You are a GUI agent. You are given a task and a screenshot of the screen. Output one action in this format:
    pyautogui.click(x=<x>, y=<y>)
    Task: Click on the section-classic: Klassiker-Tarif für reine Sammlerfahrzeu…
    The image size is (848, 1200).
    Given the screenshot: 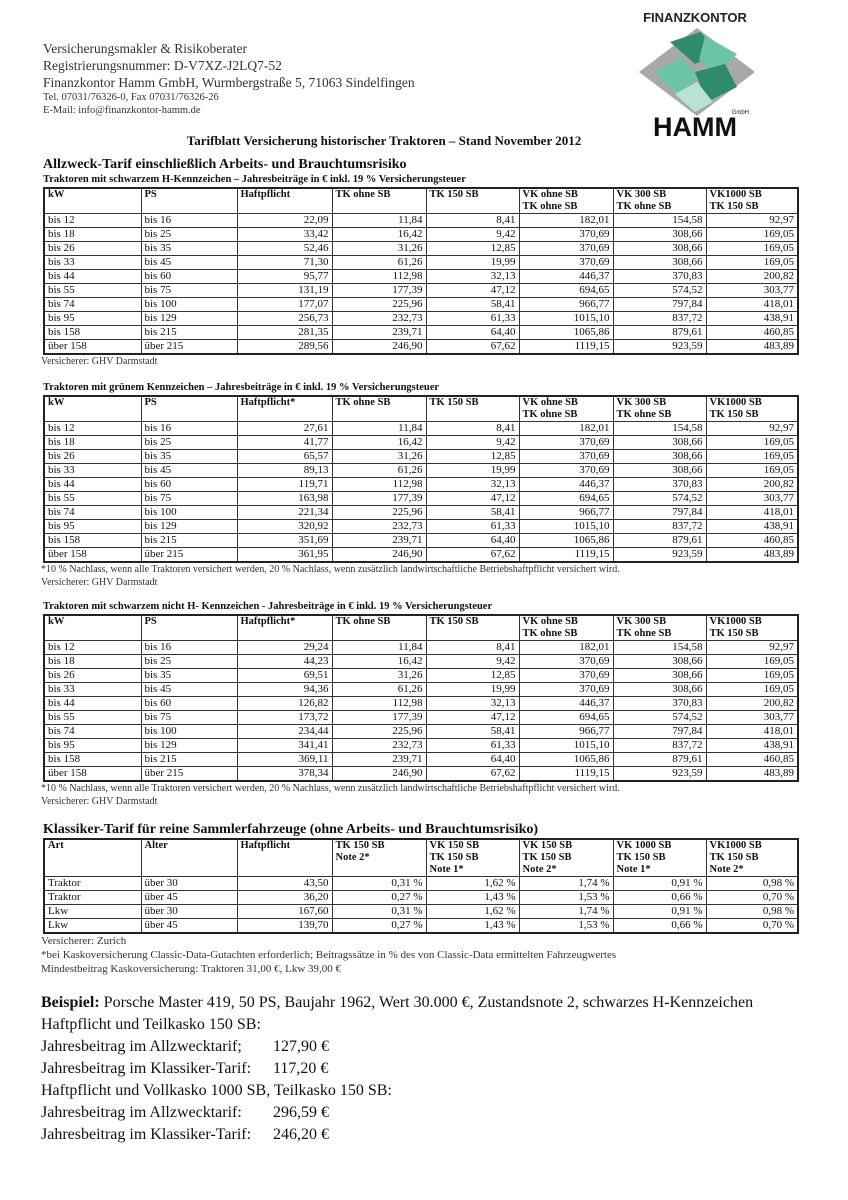 What is the action you would take?
    pyautogui.click(x=422, y=898)
    